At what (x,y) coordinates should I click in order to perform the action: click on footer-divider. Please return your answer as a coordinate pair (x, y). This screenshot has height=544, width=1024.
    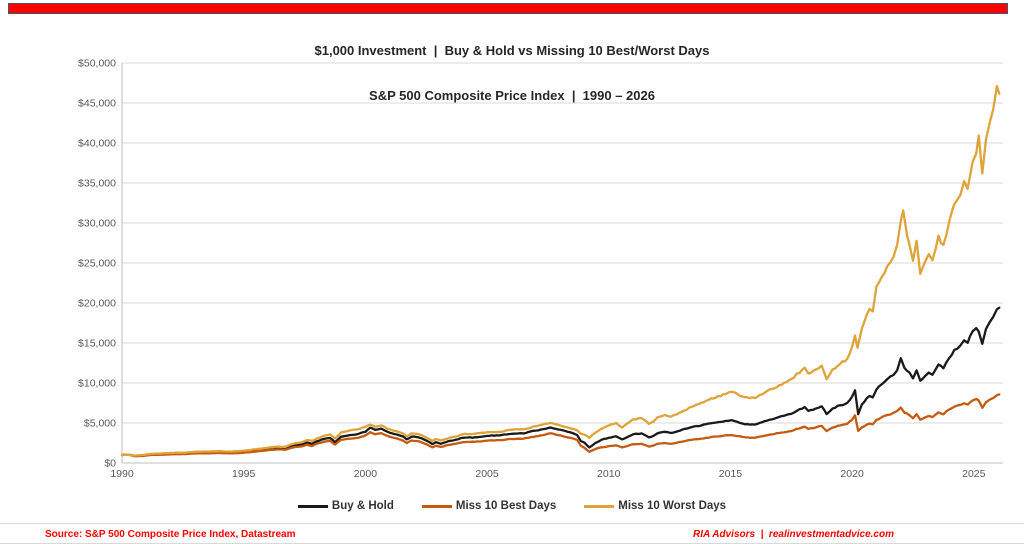
    Looking at the image, I should click on (512, 523).